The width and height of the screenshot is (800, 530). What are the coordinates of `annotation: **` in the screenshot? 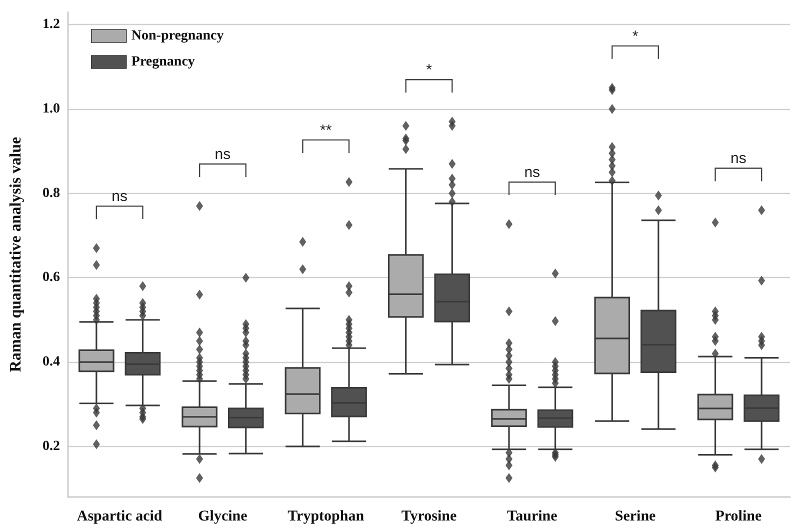 It's located at (326, 130).